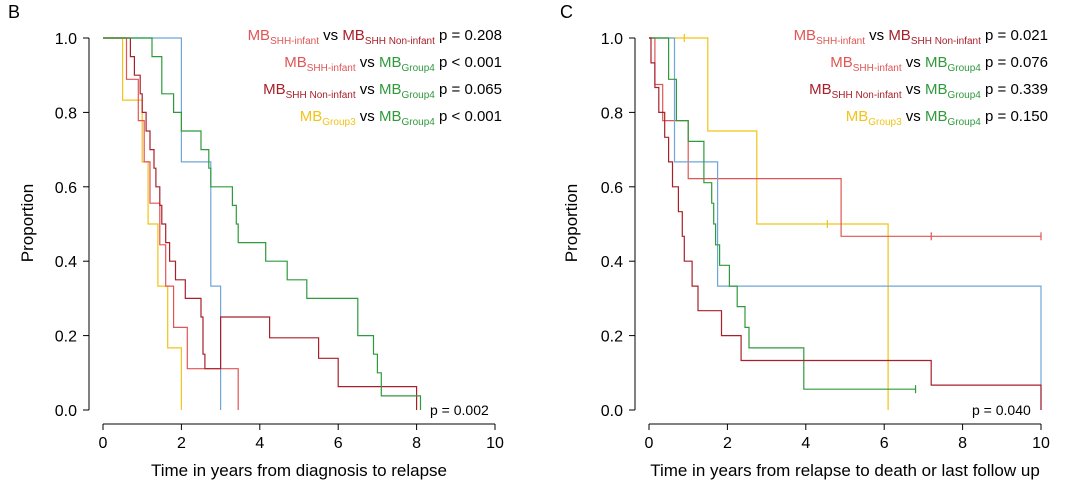 This screenshot has width=1080, height=492. Describe the element at coordinates (612, 337) in the screenshot. I see `panel-c-y-tick-label: 0.2` at that location.